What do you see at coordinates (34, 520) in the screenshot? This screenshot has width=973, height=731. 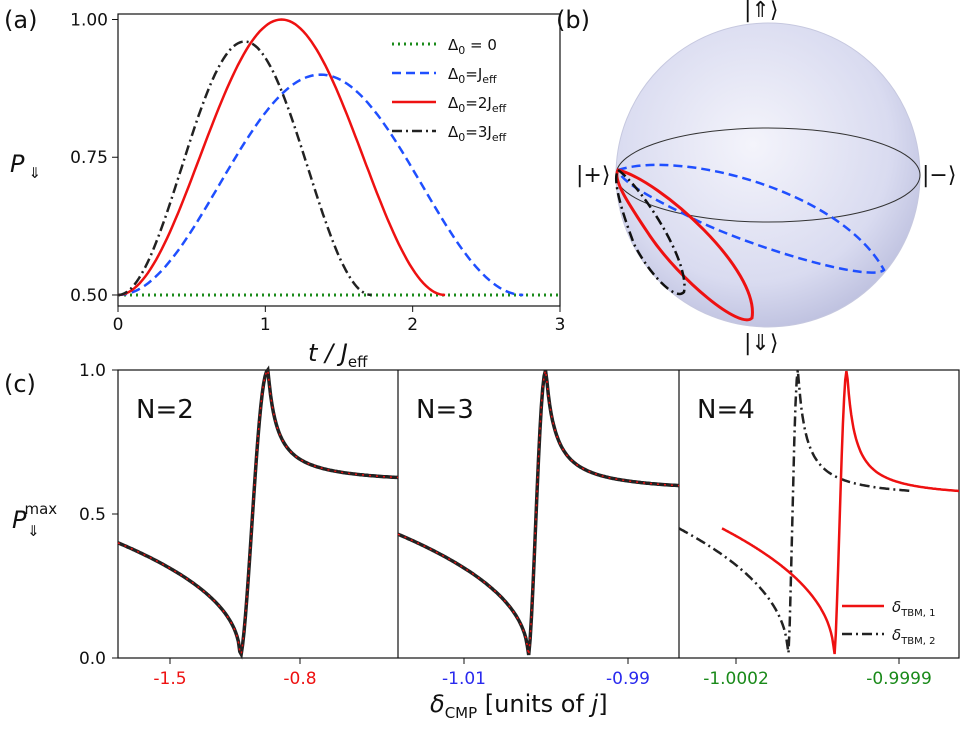 I see `panel-c-ylabel: Pmax ⇓` at bounding box center [34, 520].